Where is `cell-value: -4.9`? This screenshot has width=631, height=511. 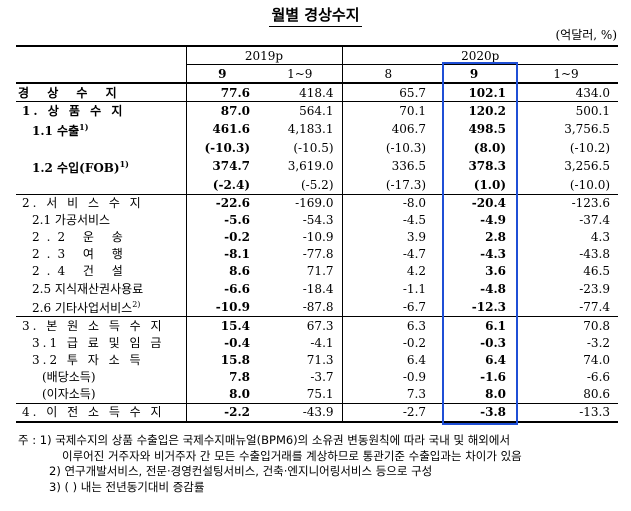 cell-value: -4.9 is located at coordinates (493, 220).